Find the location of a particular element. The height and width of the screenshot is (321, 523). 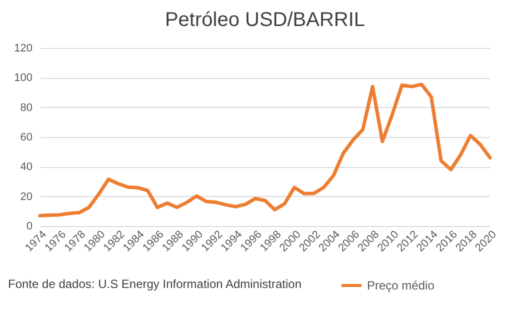

y-tick-label: 20 is located at coordinates (26, 196).